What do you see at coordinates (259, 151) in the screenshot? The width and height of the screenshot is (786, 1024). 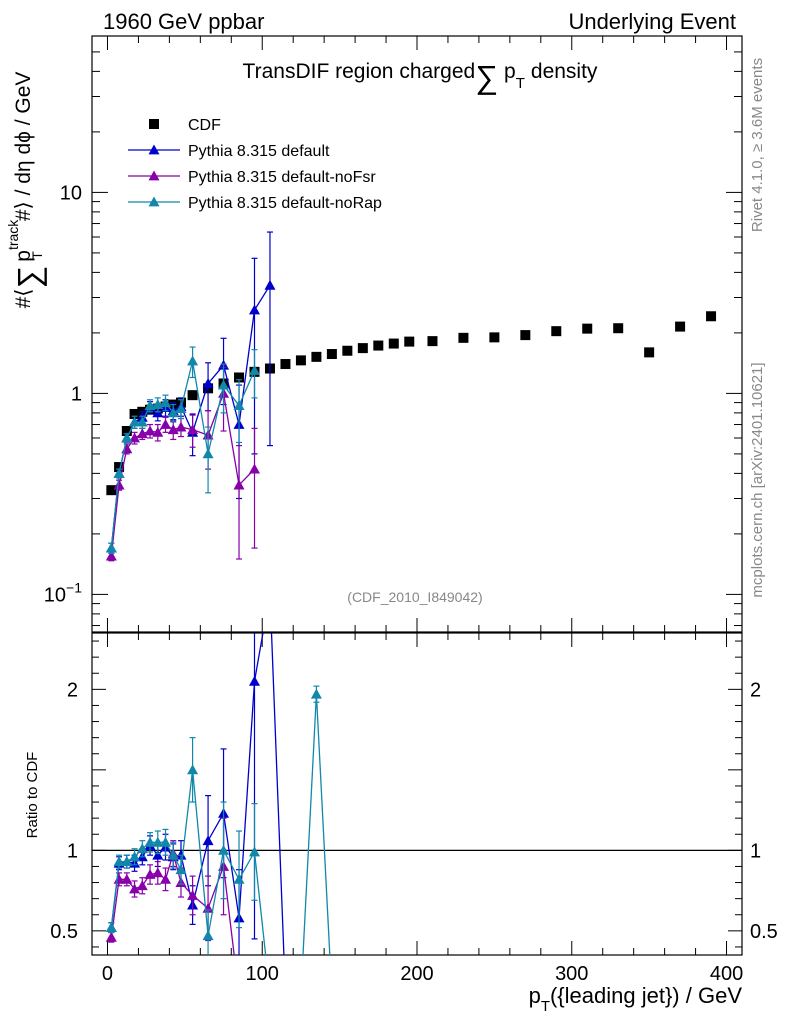 I see `legend-label: Pythia 8.315 default` at bounding box center [259, 151].